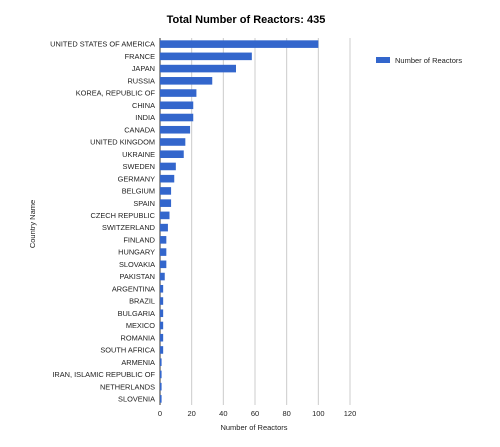  I want to click on category-label: PAKISTAN, so click(137, 276).